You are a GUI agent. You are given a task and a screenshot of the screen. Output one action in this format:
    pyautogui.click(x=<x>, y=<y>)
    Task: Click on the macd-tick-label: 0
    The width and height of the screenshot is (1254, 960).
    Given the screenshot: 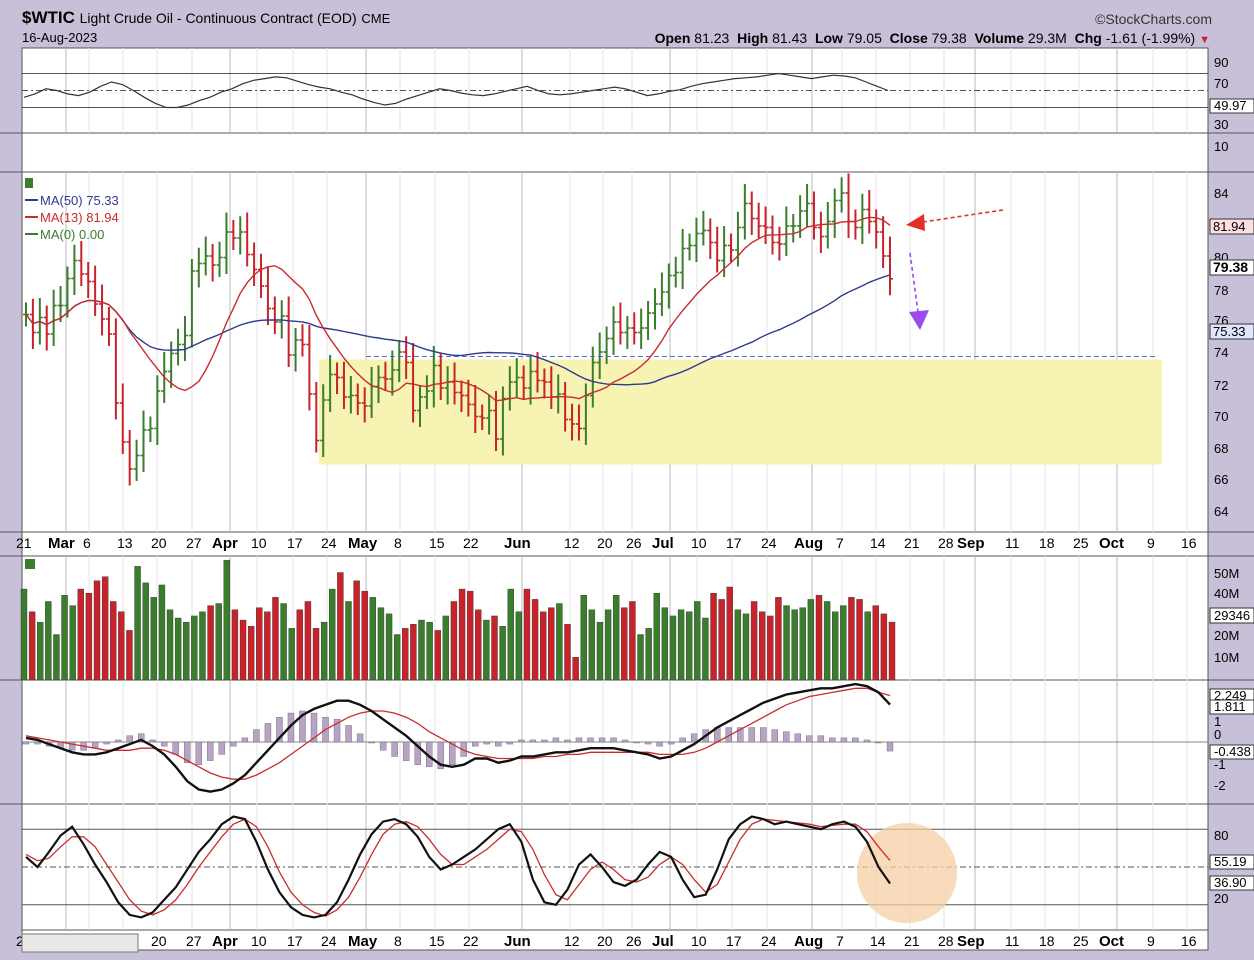 What is the action you would take?
    pyautogui.click(x=1217, y=734)
    